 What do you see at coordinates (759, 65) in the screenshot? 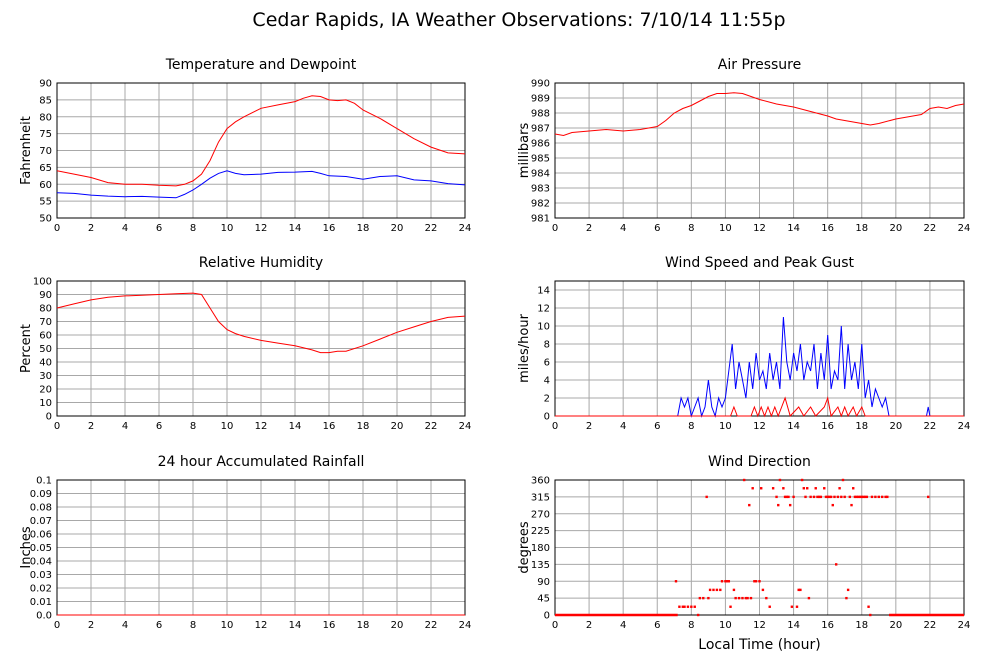
I see `panel-title: Air Pressure` at bounding box center [759, 65].